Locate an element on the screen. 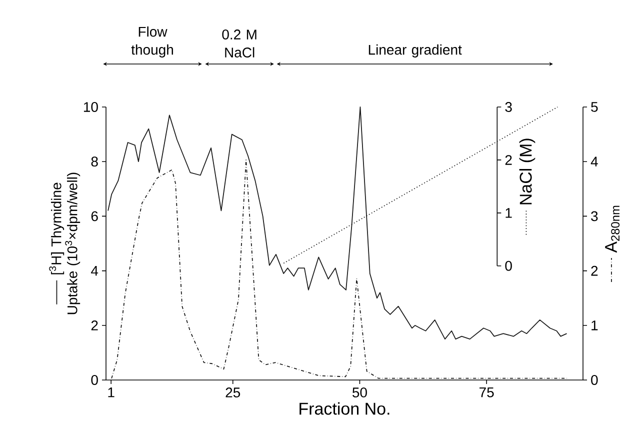  y2-tick-label: 1 is located at coordinates (509, 213).